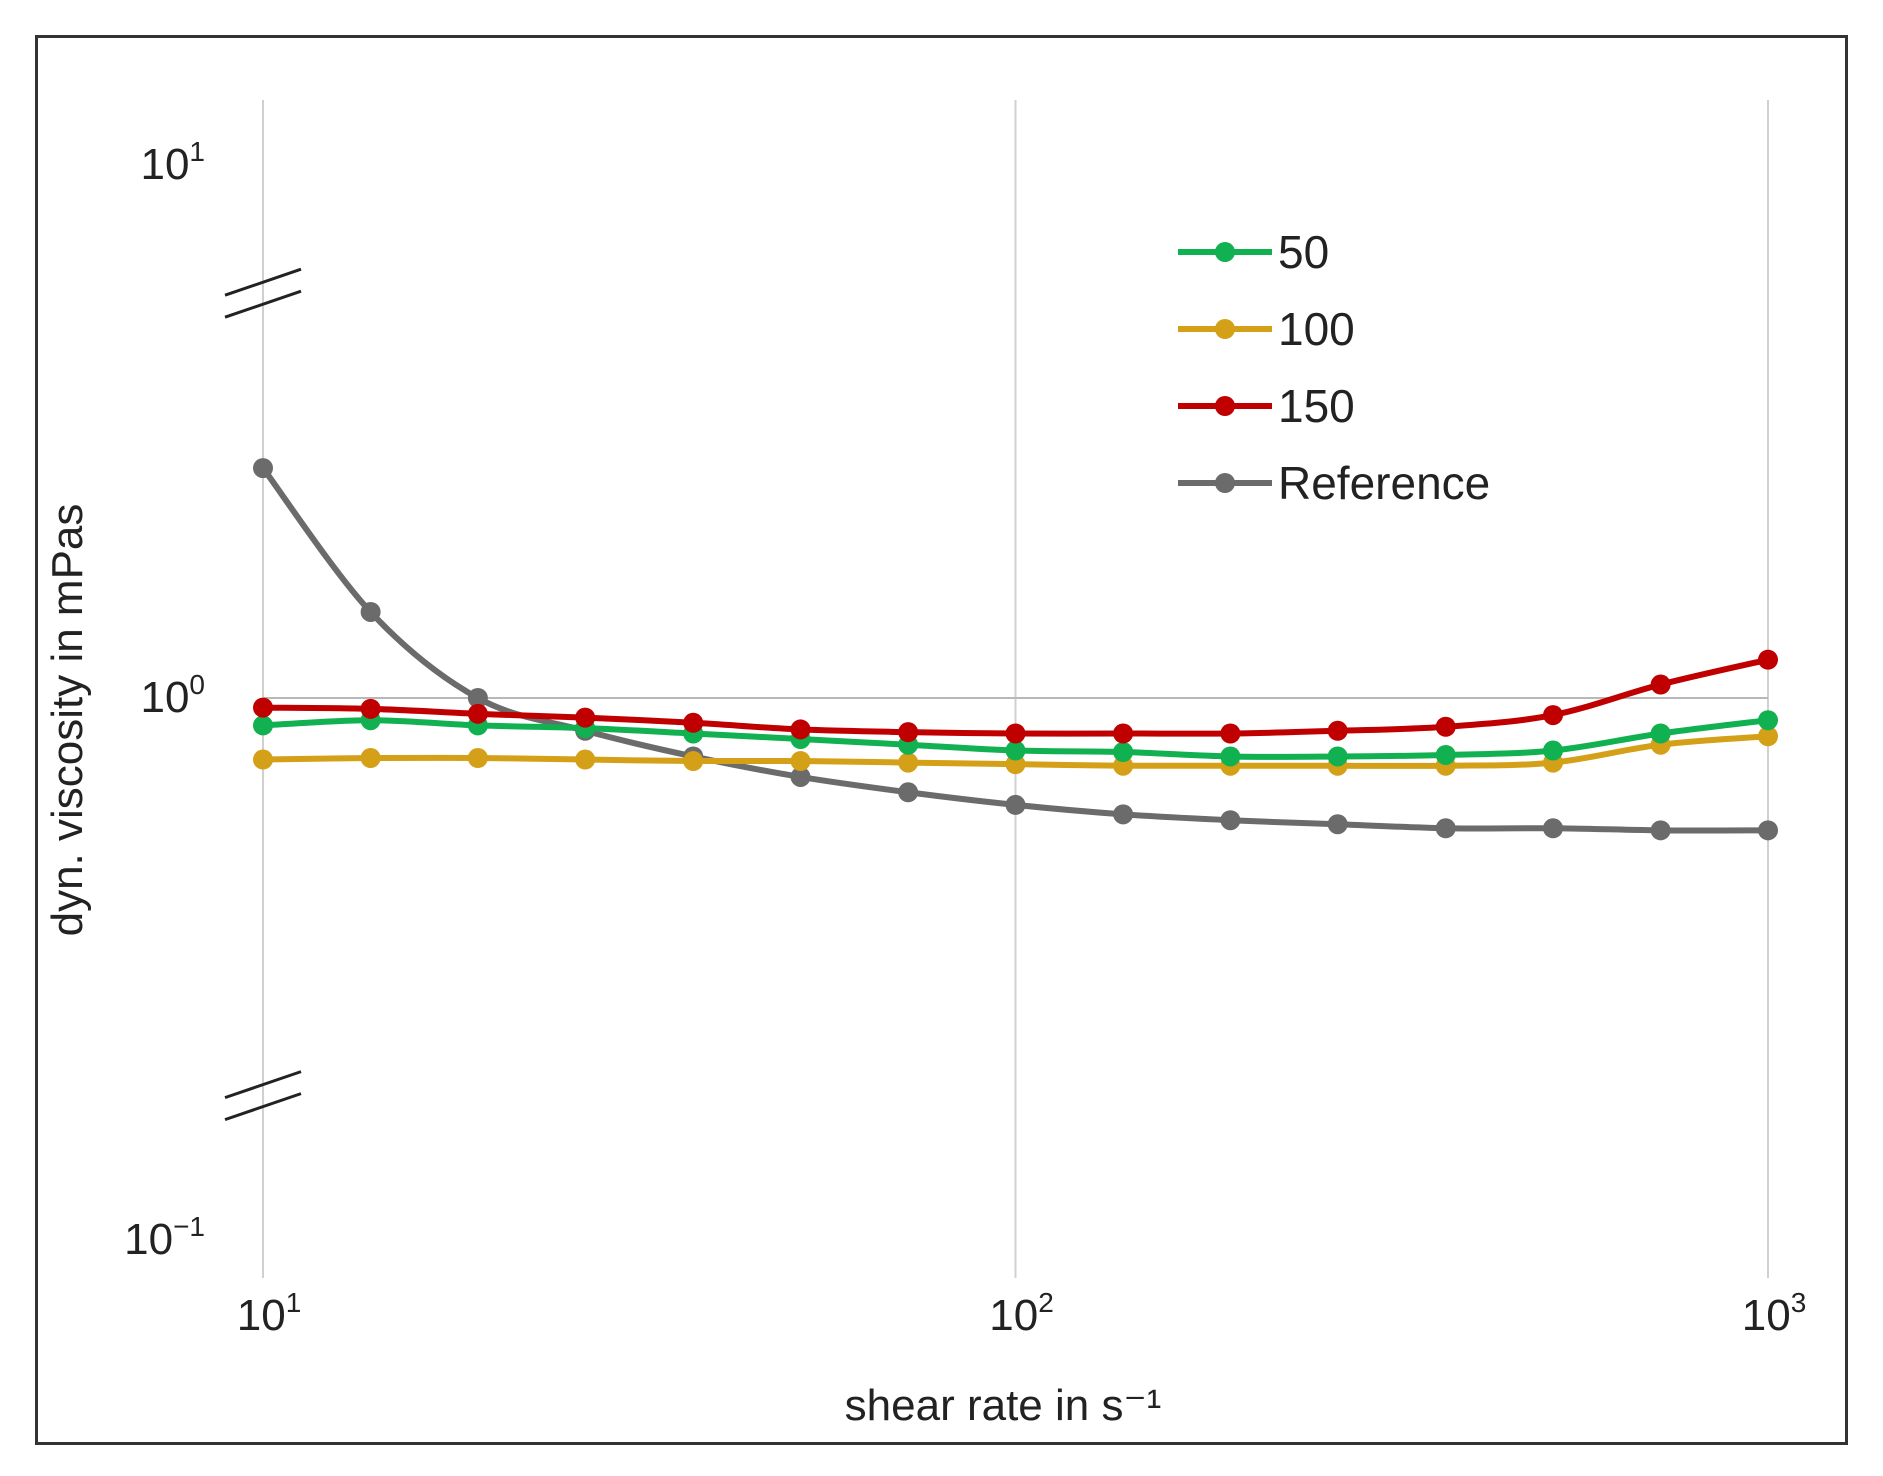  What do you see at coordinates (1774, 1313) in the screenshot?
I see `x-tick-label: 10³` at bounding box center [1774, 1313].